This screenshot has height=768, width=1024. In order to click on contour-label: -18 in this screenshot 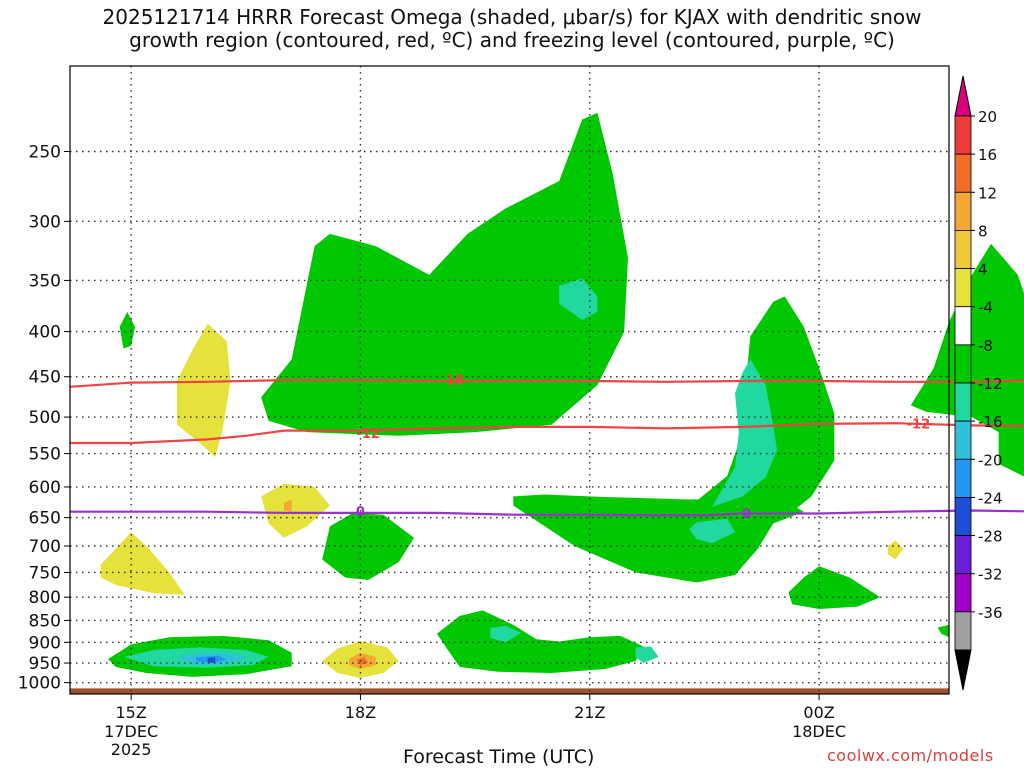, I will do `click(452, 381)`.